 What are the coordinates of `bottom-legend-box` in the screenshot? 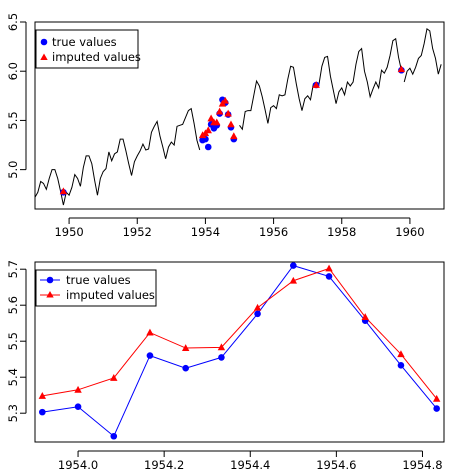 It's located at (96, 288).